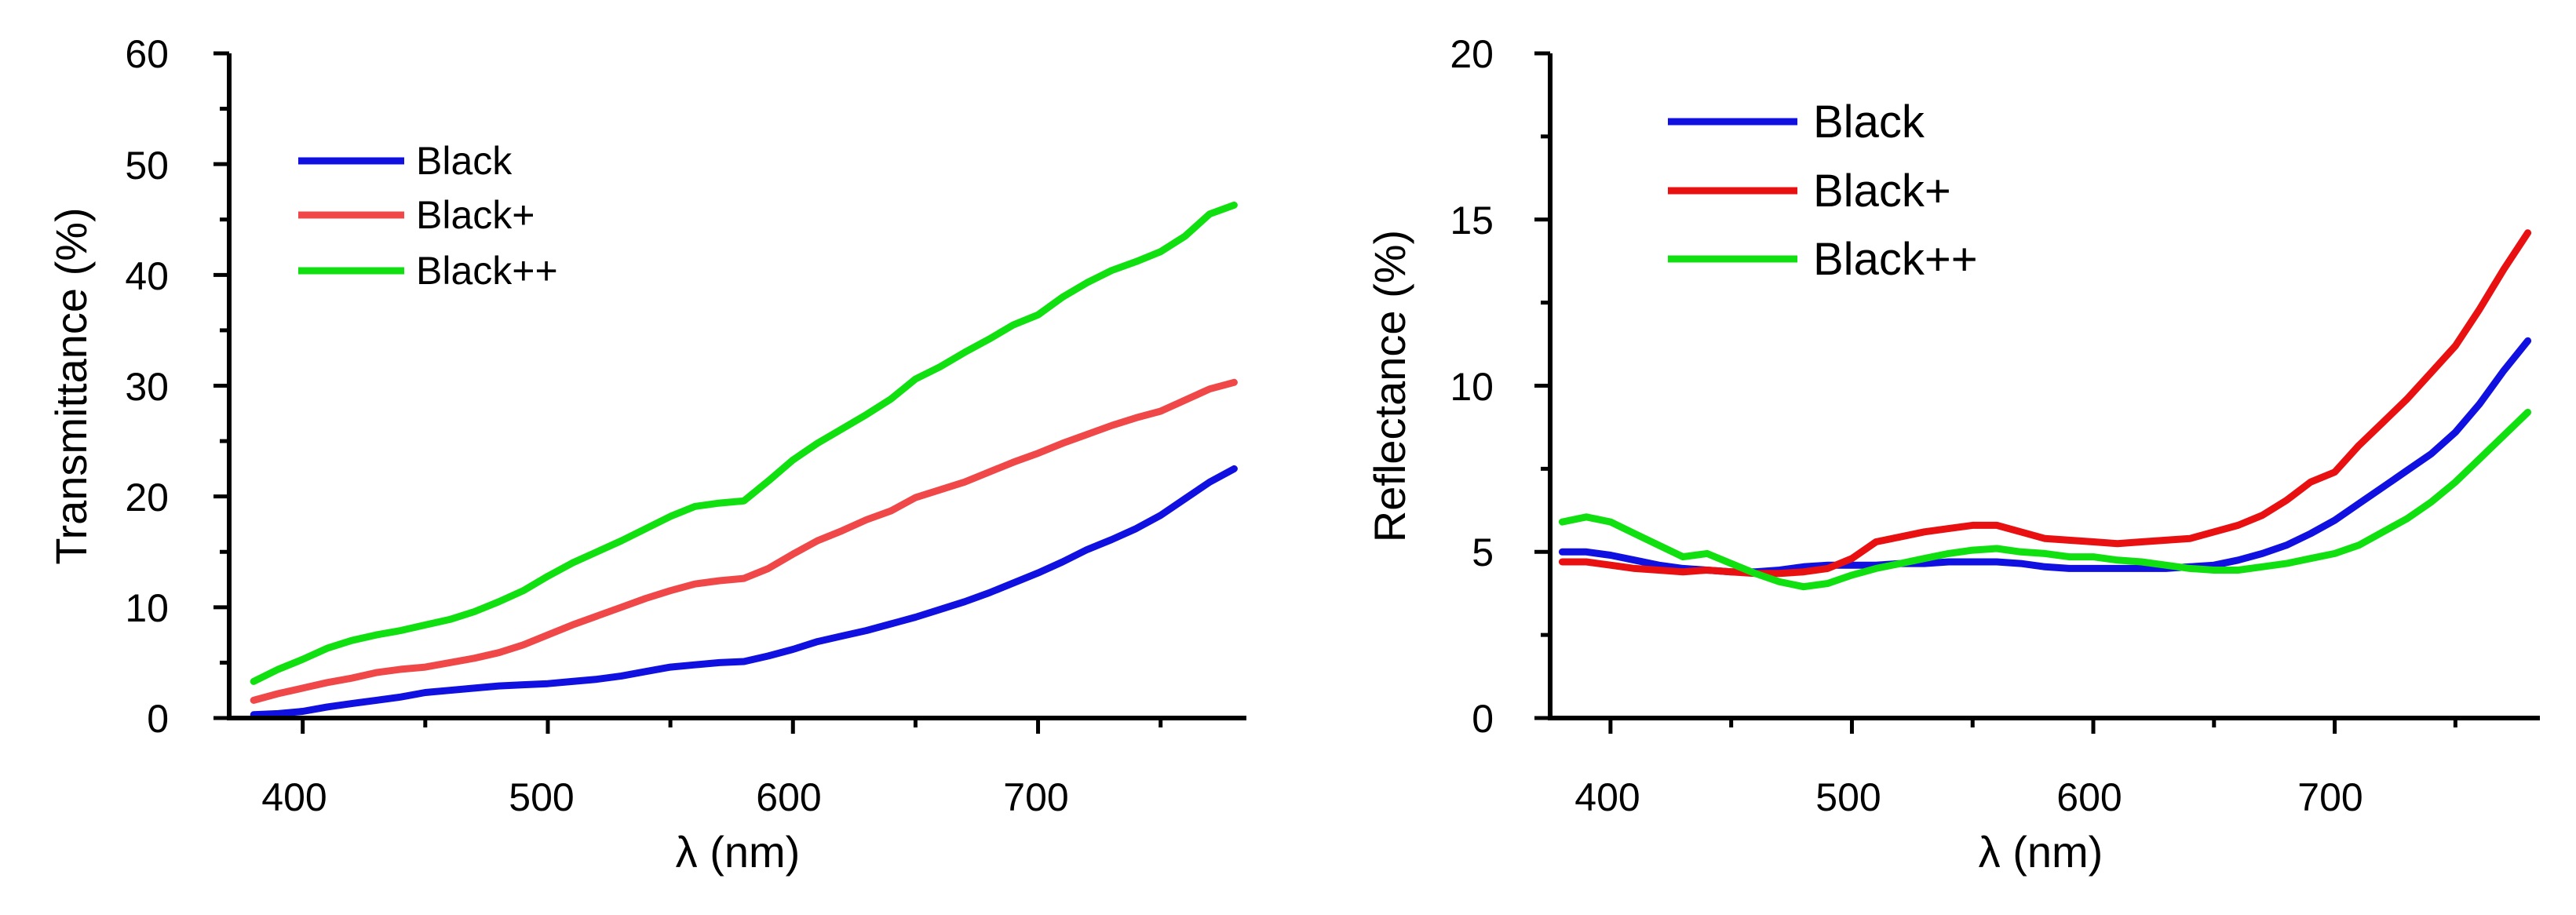 This screenshot has width=2576, height=915. I want to click on reflectance-legend: Black Black+ Black++, so click(1823, 191).